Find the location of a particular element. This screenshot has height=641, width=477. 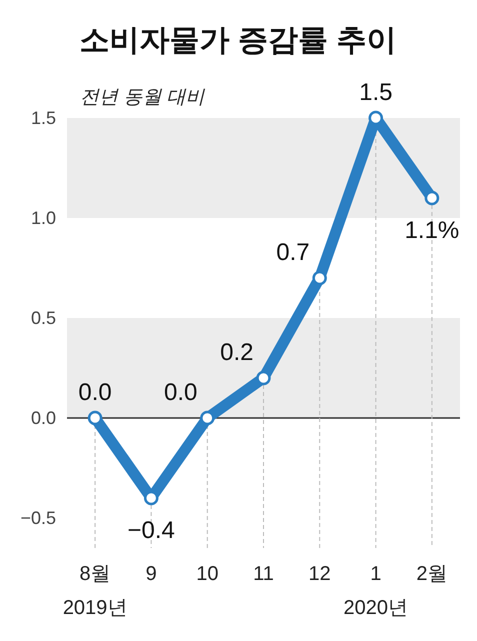

x-tick-label: 12 is located at coordinates (319, 574).